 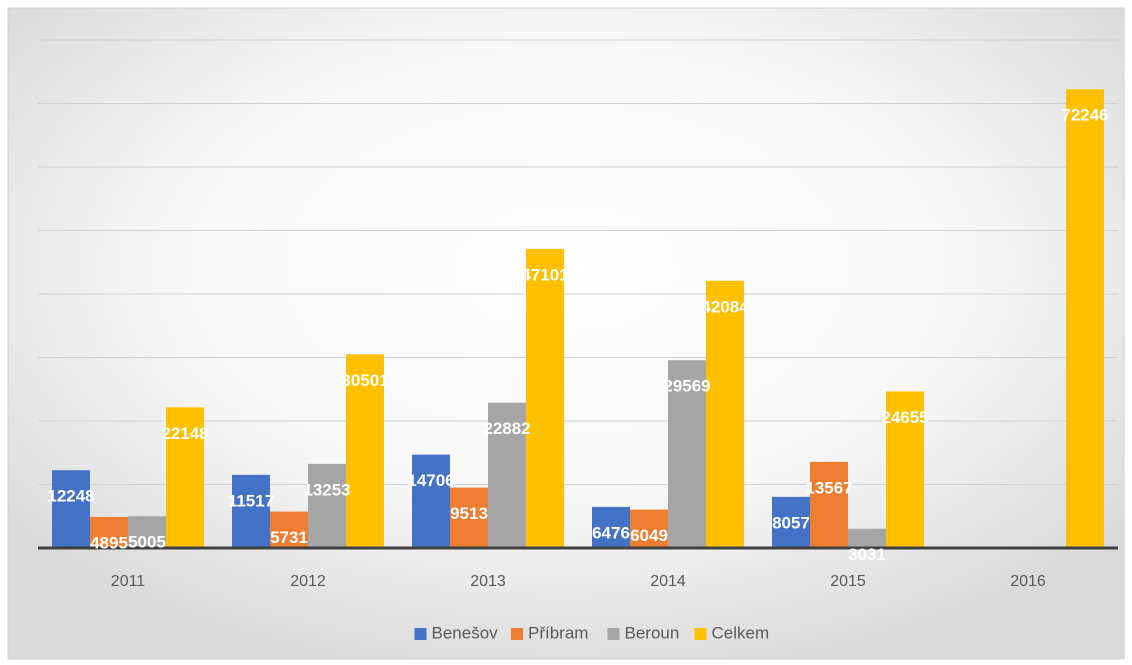 What do you see at coordinates (686, 386) in the screenshot?
I see `data-label: 29569` at bounding box center [686, 386].